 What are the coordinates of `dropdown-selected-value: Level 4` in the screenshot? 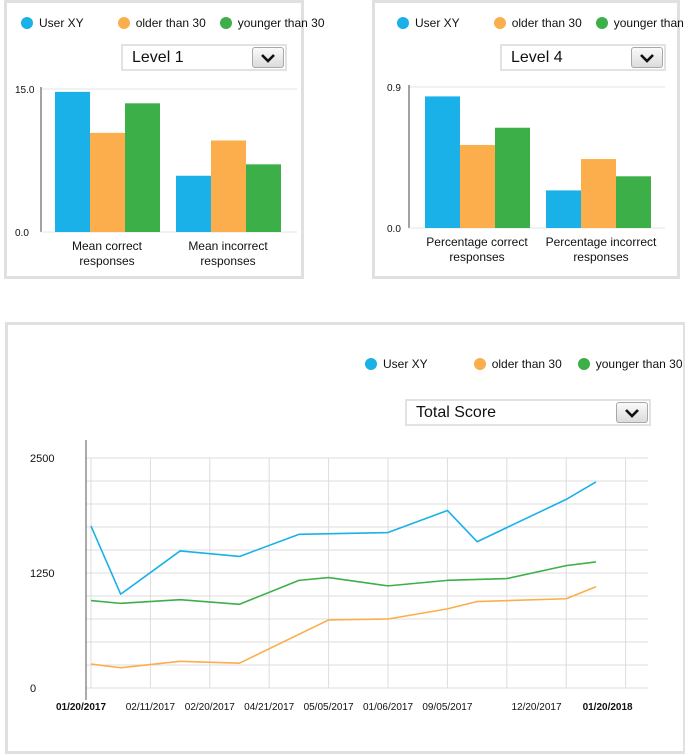 It's located at (537, 57).